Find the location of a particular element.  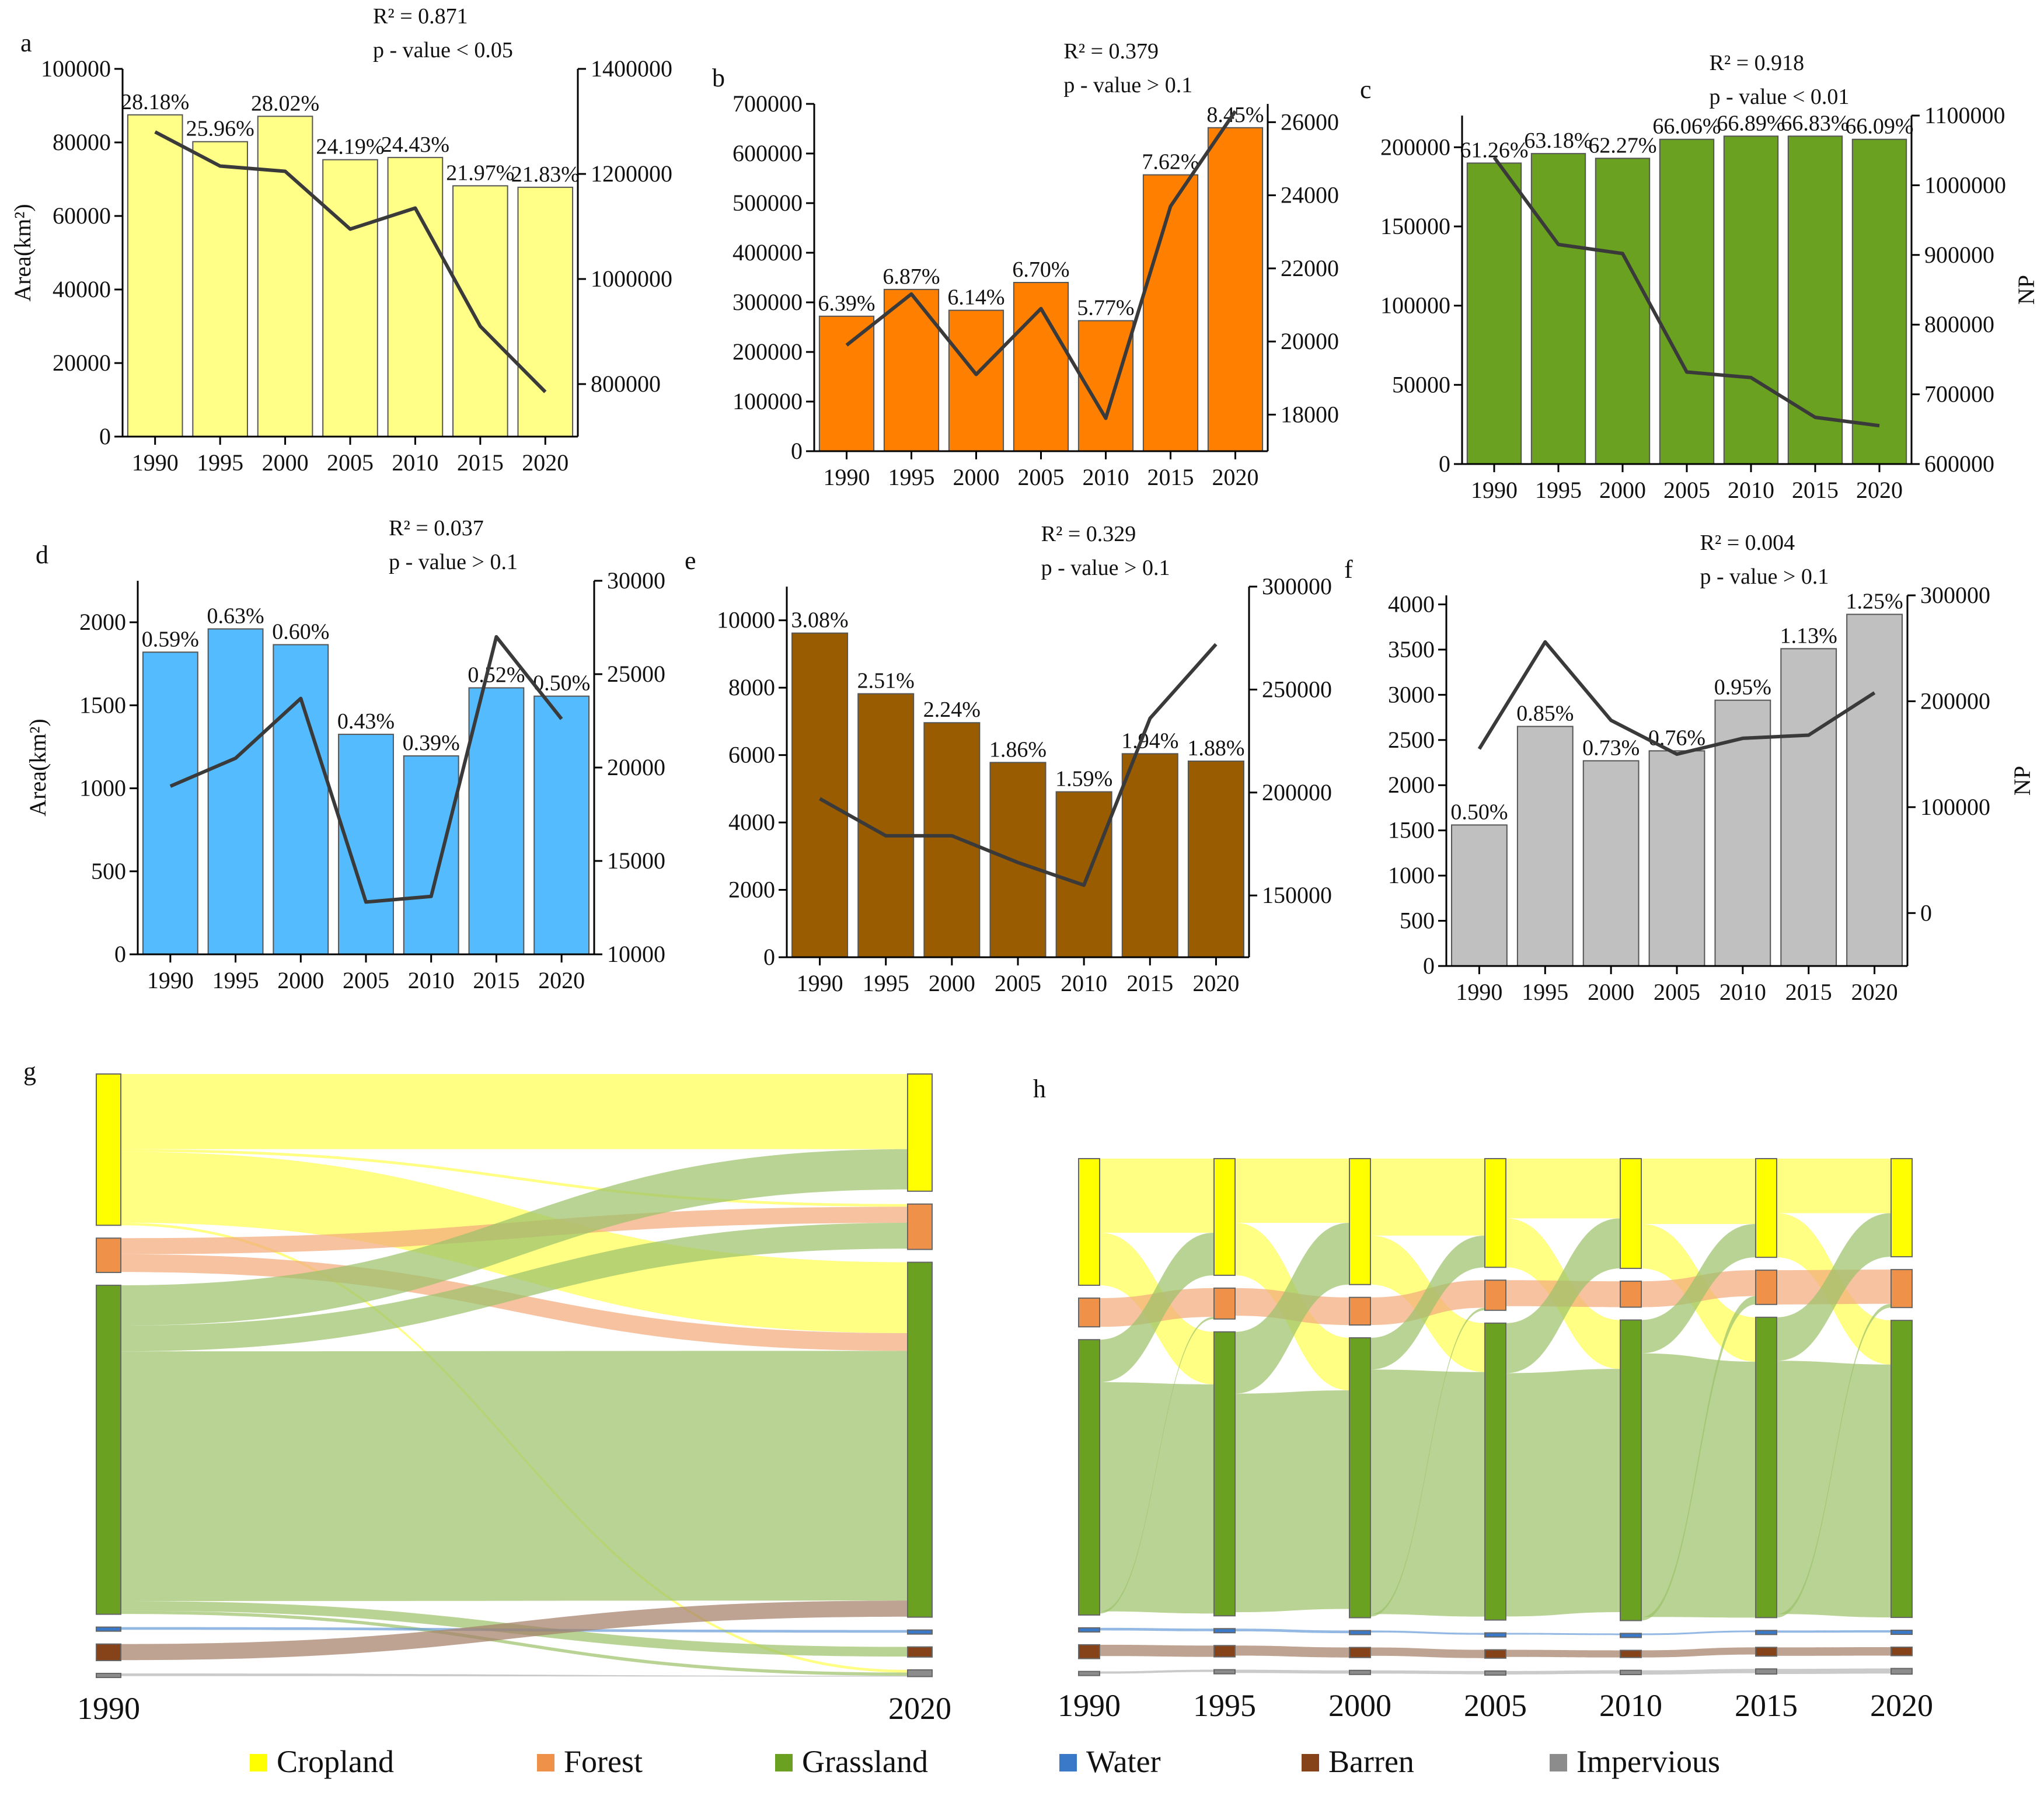

x-tick-label-c: 2005 is located at coordinates (1687, 490).